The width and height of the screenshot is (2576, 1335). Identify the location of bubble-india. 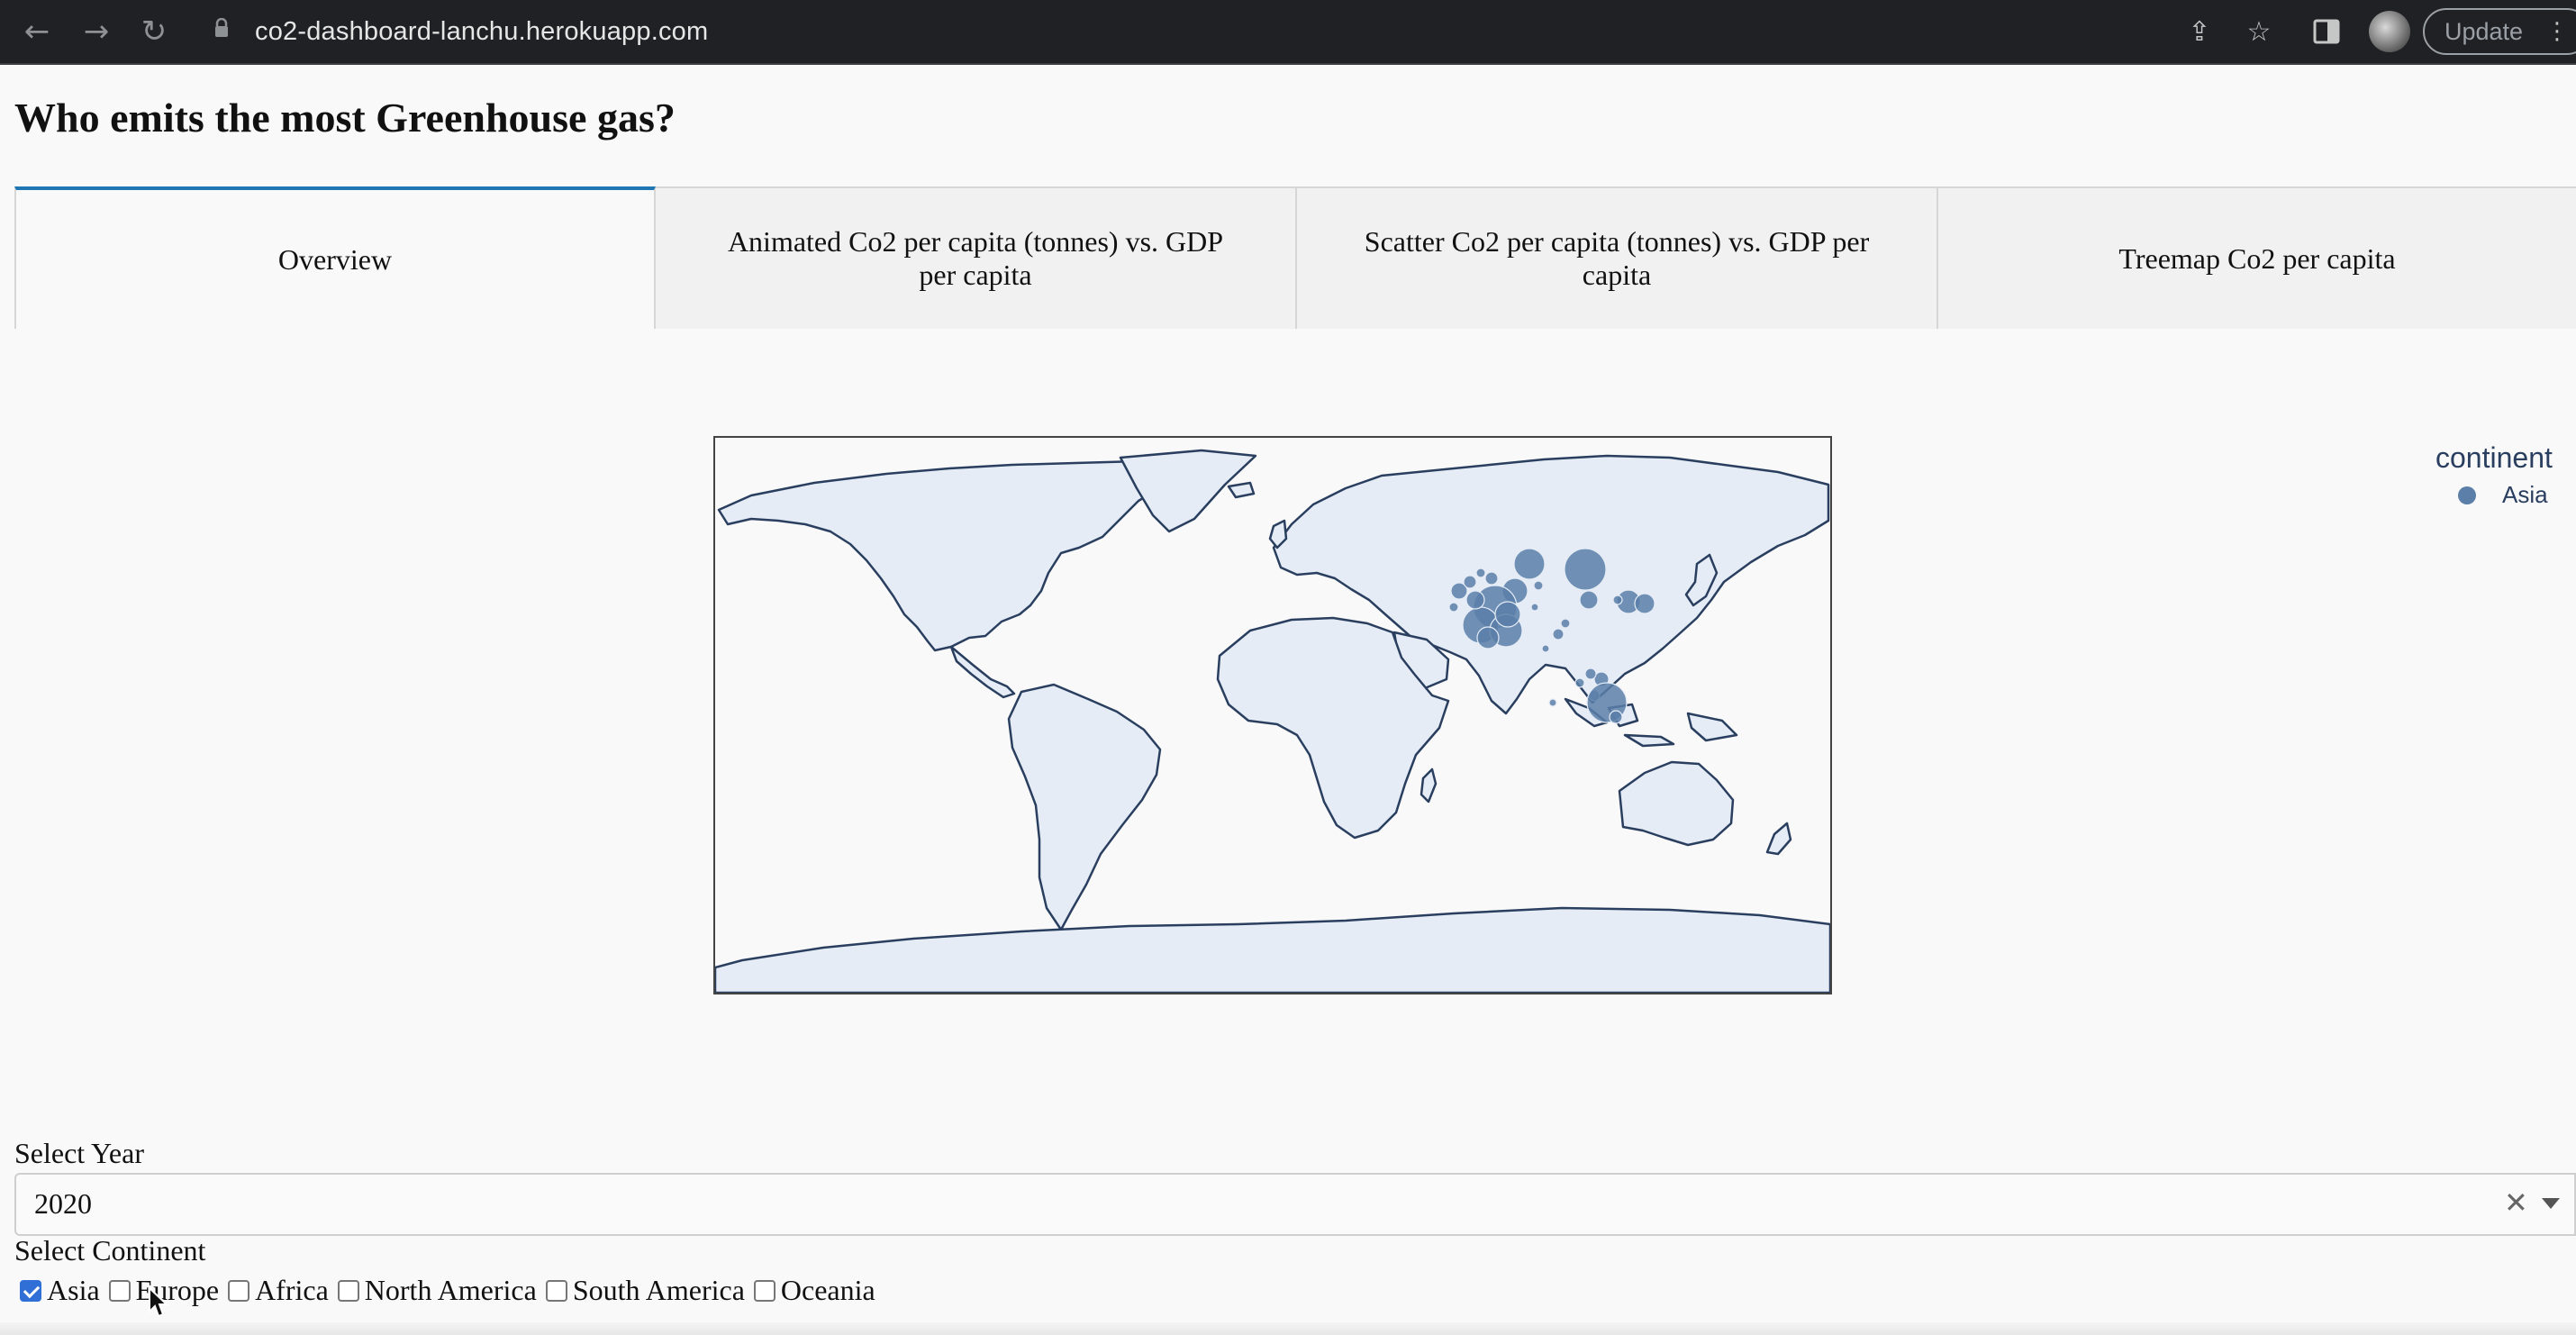
(1558, 634).